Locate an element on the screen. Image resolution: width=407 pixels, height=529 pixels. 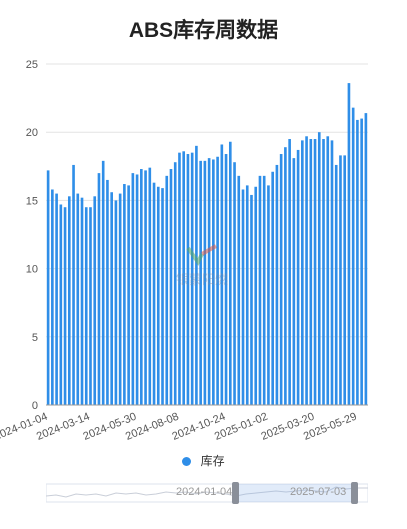
legend-marker-icon is located at coordinates (187, 462).